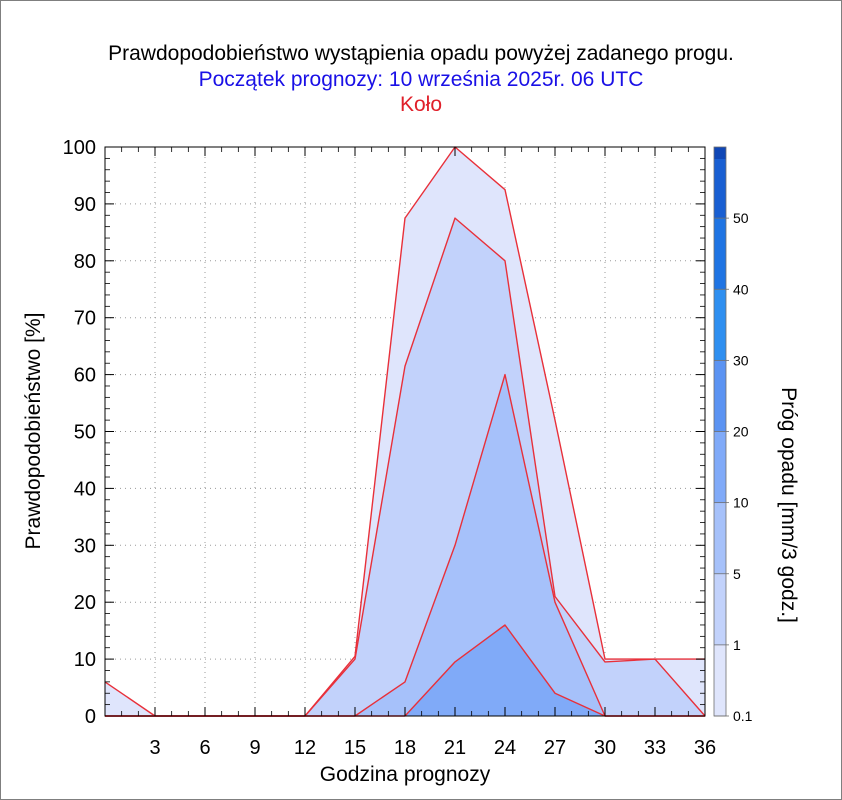 This screenshot has width=842, height=800. Describe the element at coordinates (85, 376) in the screenshot. I see `y-tick-label: 60` at that location.